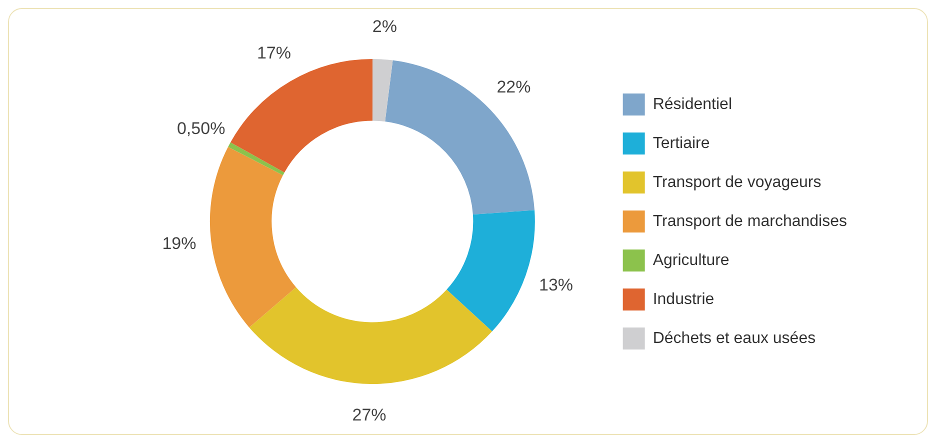  Describe the element at coordinates (201, 128) in the screenshot. I see `data-label: 0,50%` at that location.